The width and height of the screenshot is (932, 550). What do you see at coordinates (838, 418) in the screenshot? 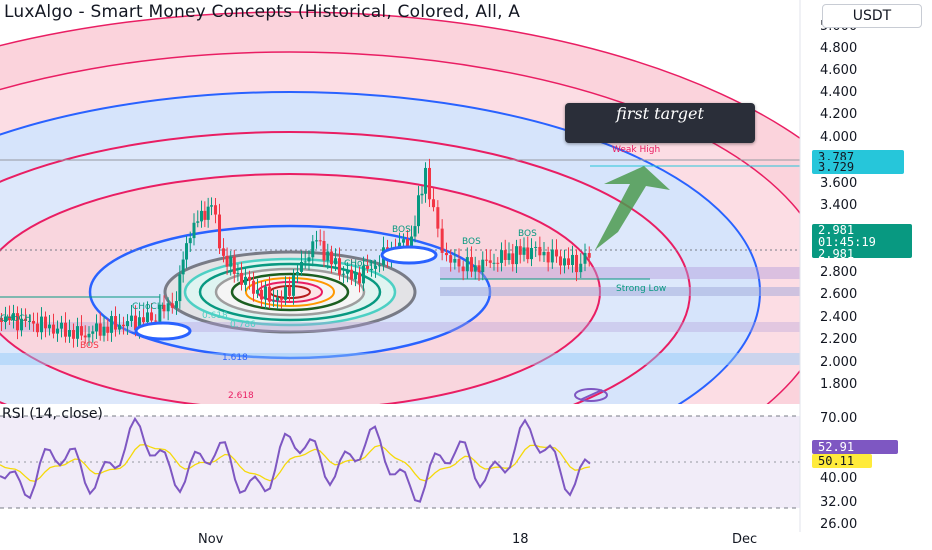
I see `svg-text: 70.00` at bounding box center [838, 418].